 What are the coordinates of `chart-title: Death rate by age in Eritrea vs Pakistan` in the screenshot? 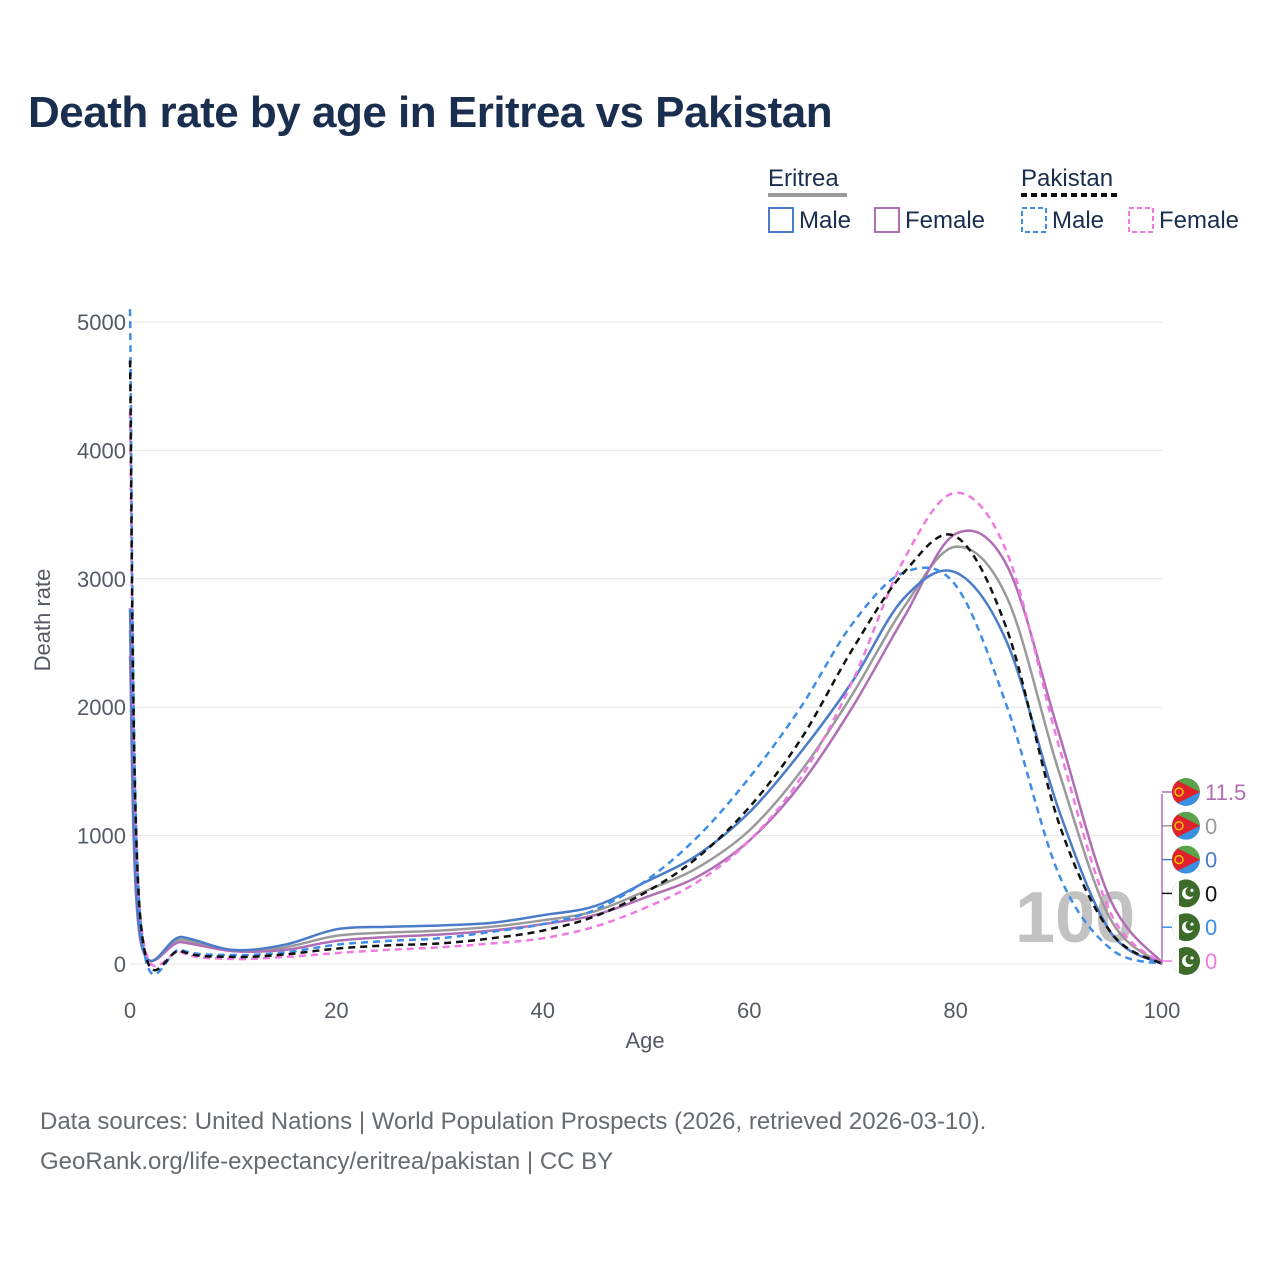 It's located at (430, 112).